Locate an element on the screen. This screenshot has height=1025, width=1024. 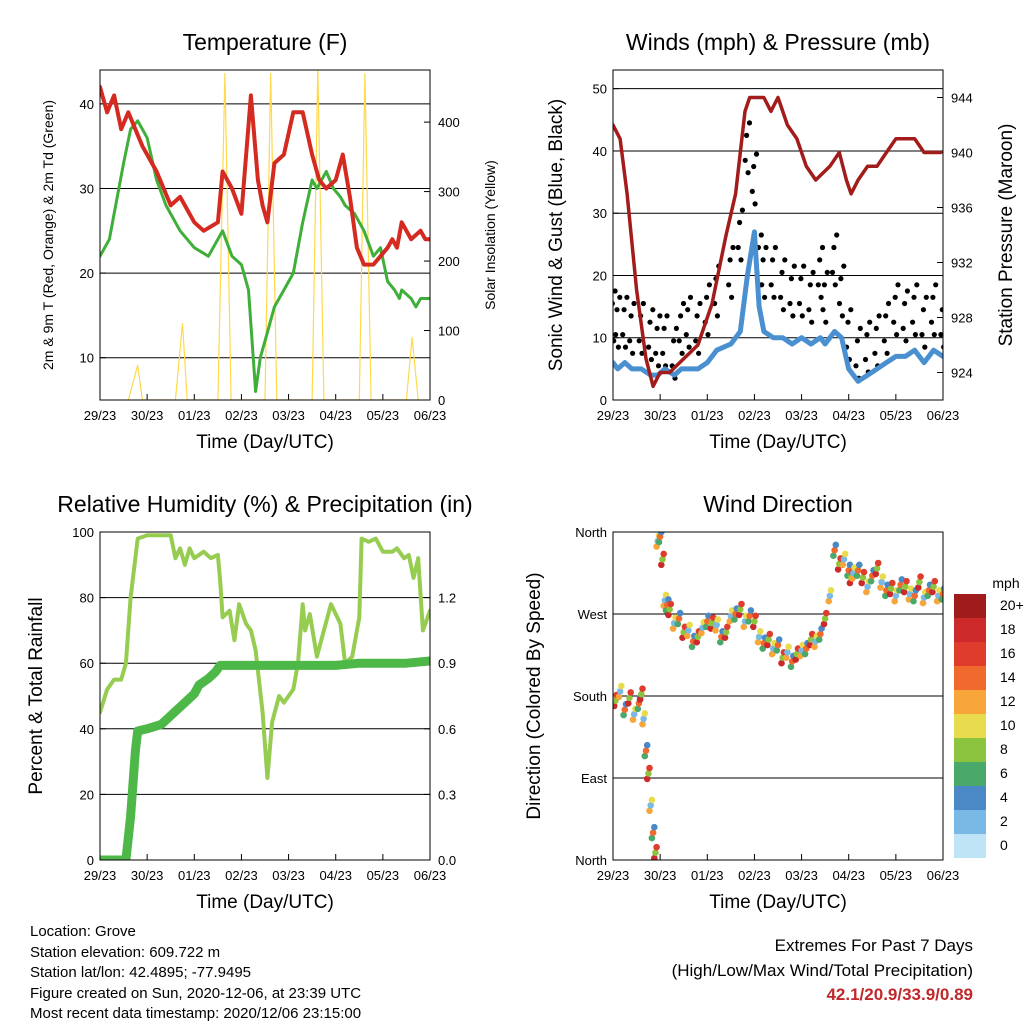
legend-label: 0 is located at coordinates (1004, 845).